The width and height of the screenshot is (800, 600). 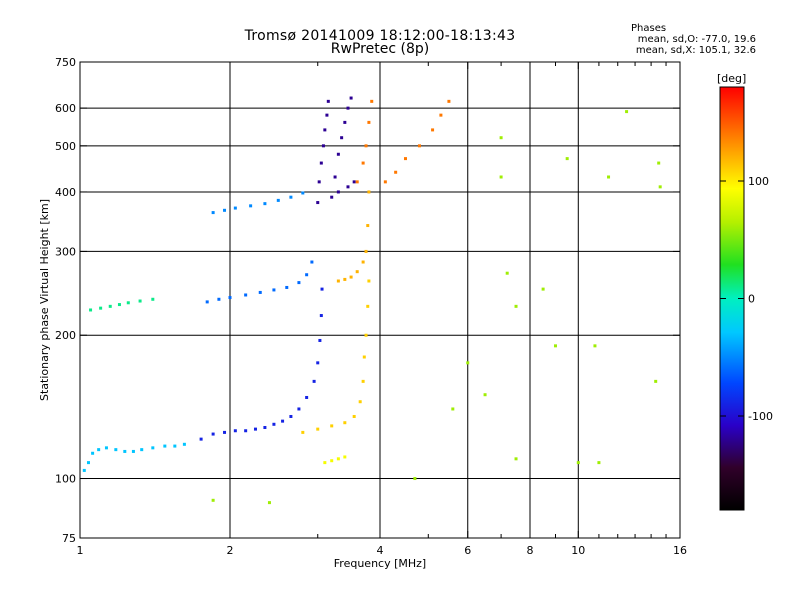 What do you see at coordinates (65, 108) in the screenshot?
I see `y-tick-label: 600` at bounding box center [65, 108].